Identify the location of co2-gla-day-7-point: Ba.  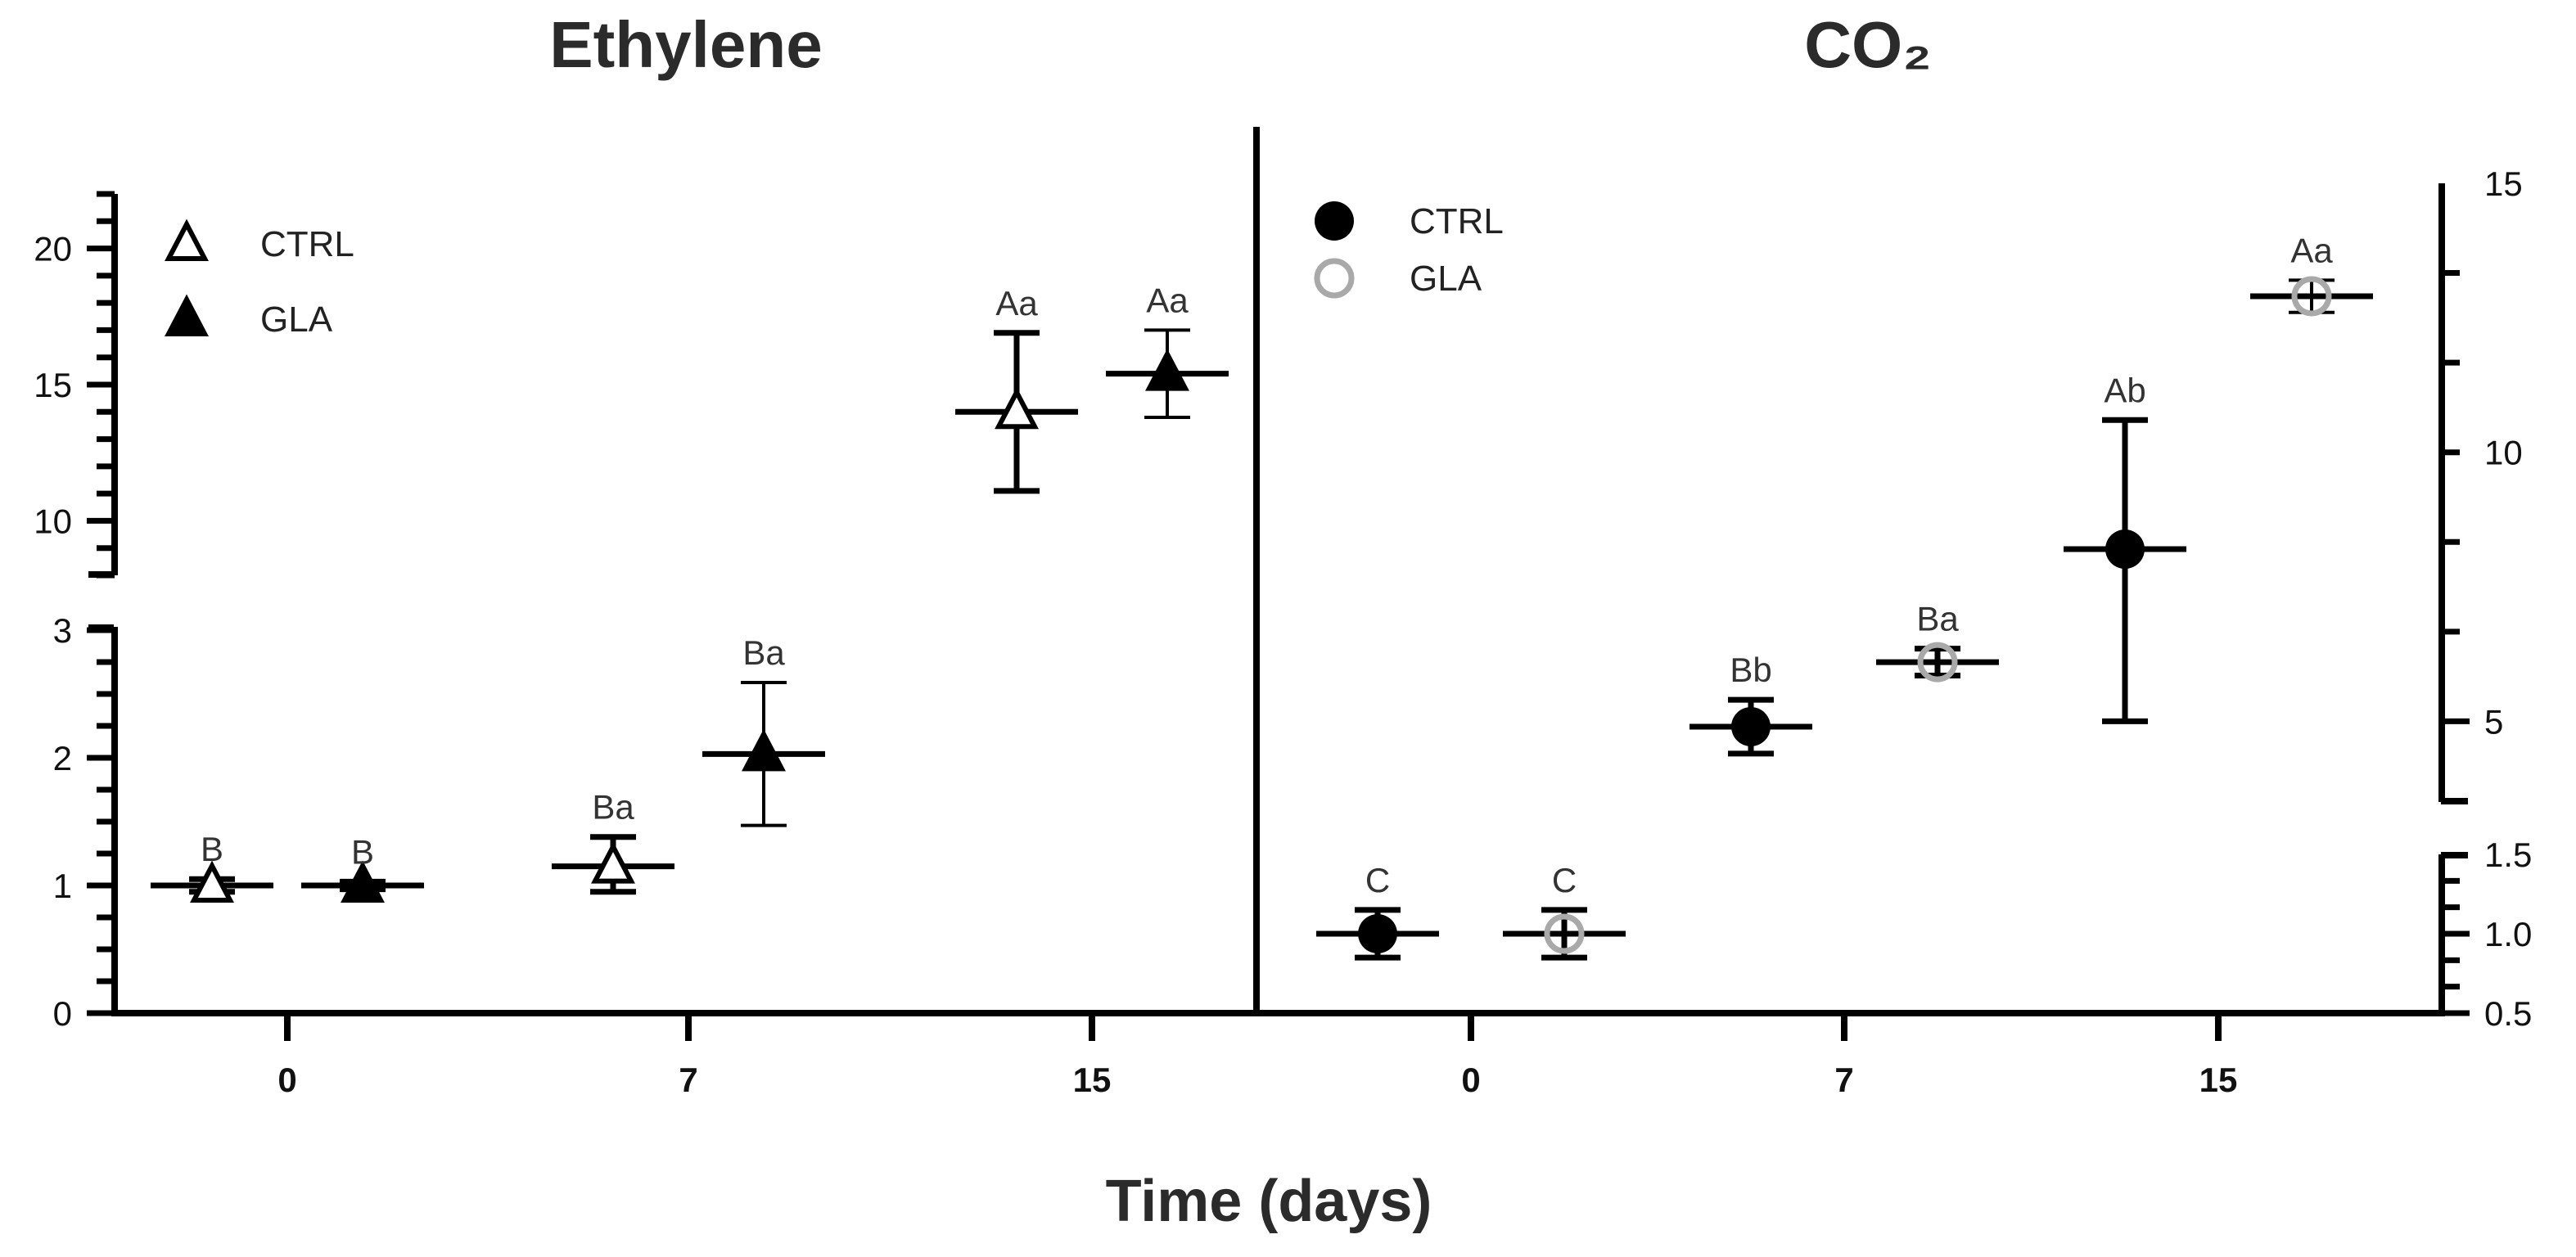
(1937, 641).